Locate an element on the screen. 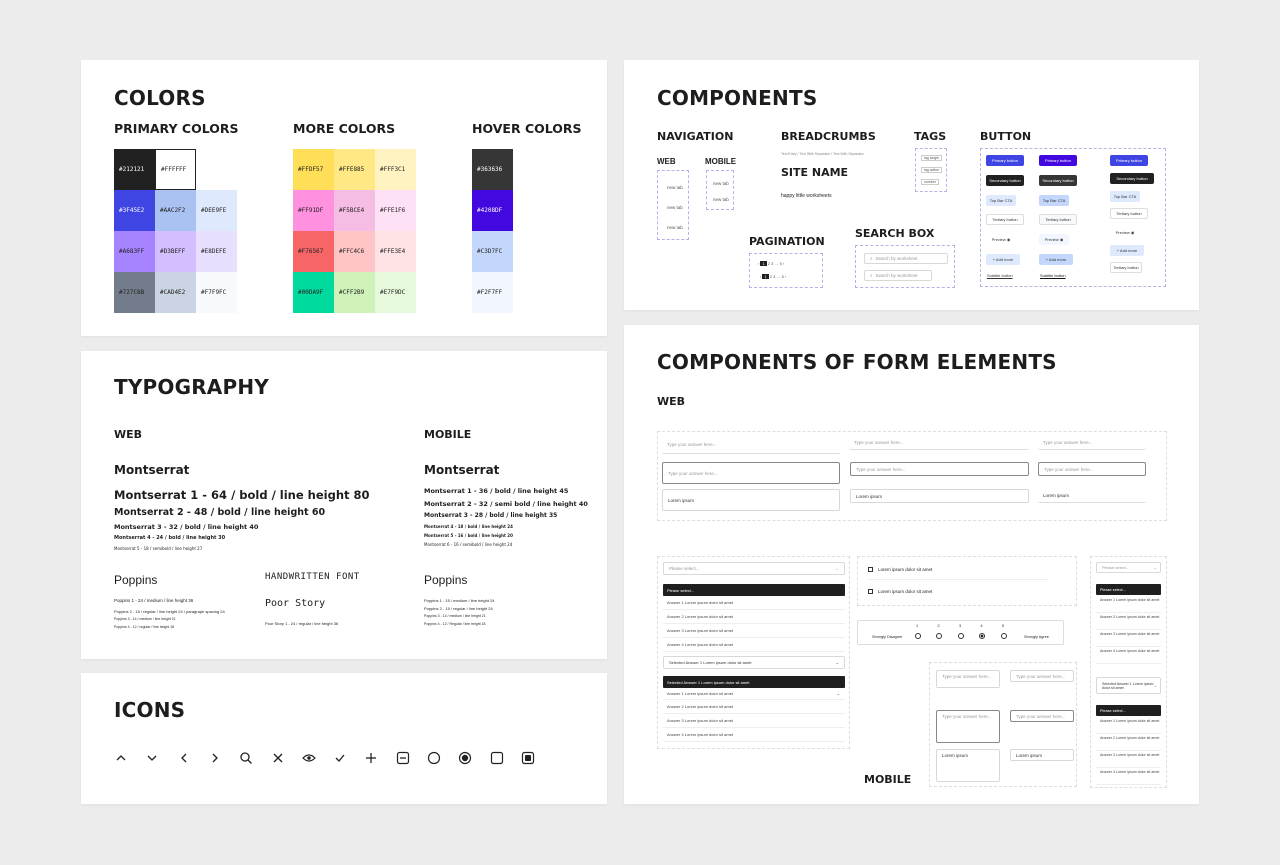  text-field-filled-1: Lorem ipsum is located at coordinates (751, 500).